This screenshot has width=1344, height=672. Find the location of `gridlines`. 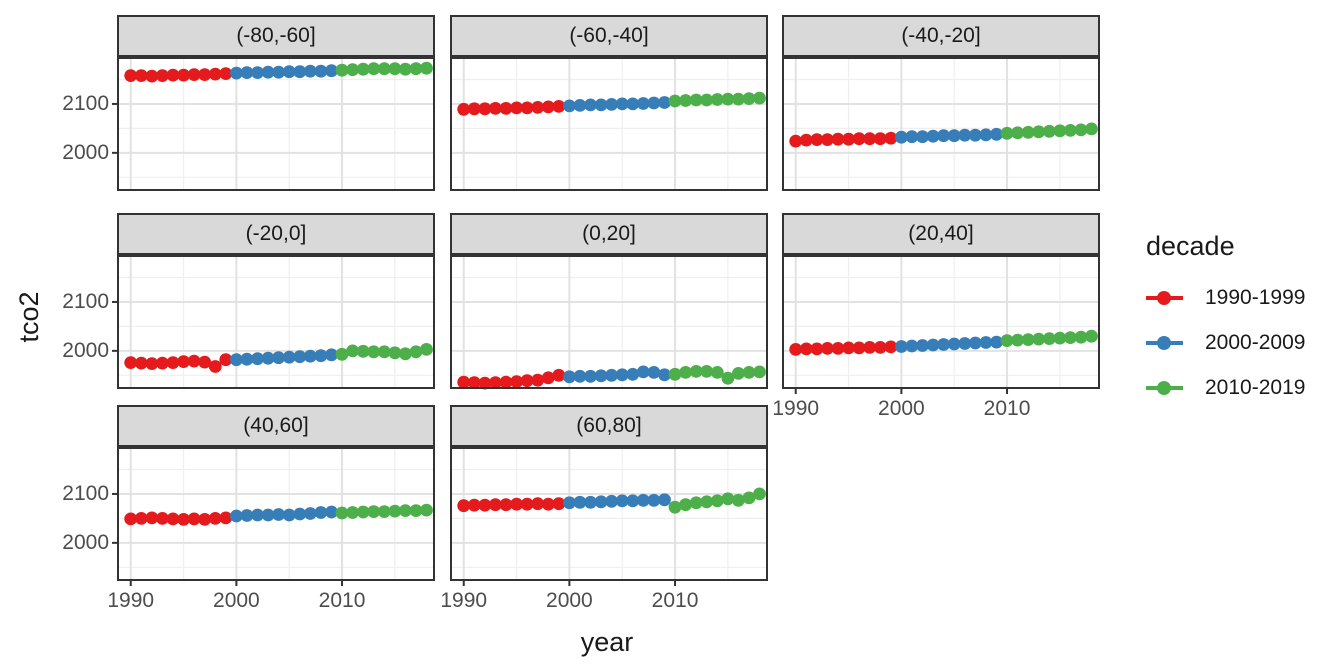

gridlines is located at coordinates (609, 322).